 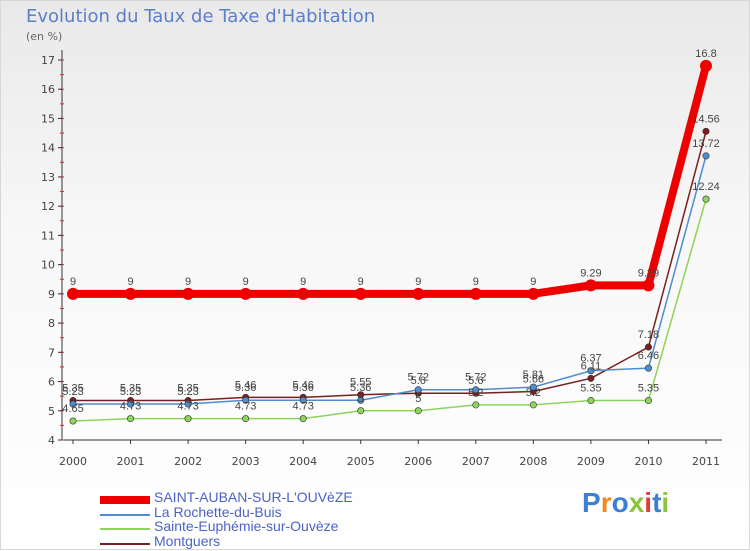 I want to click on x-tick-label: 2010, so click(x=648, y=461).